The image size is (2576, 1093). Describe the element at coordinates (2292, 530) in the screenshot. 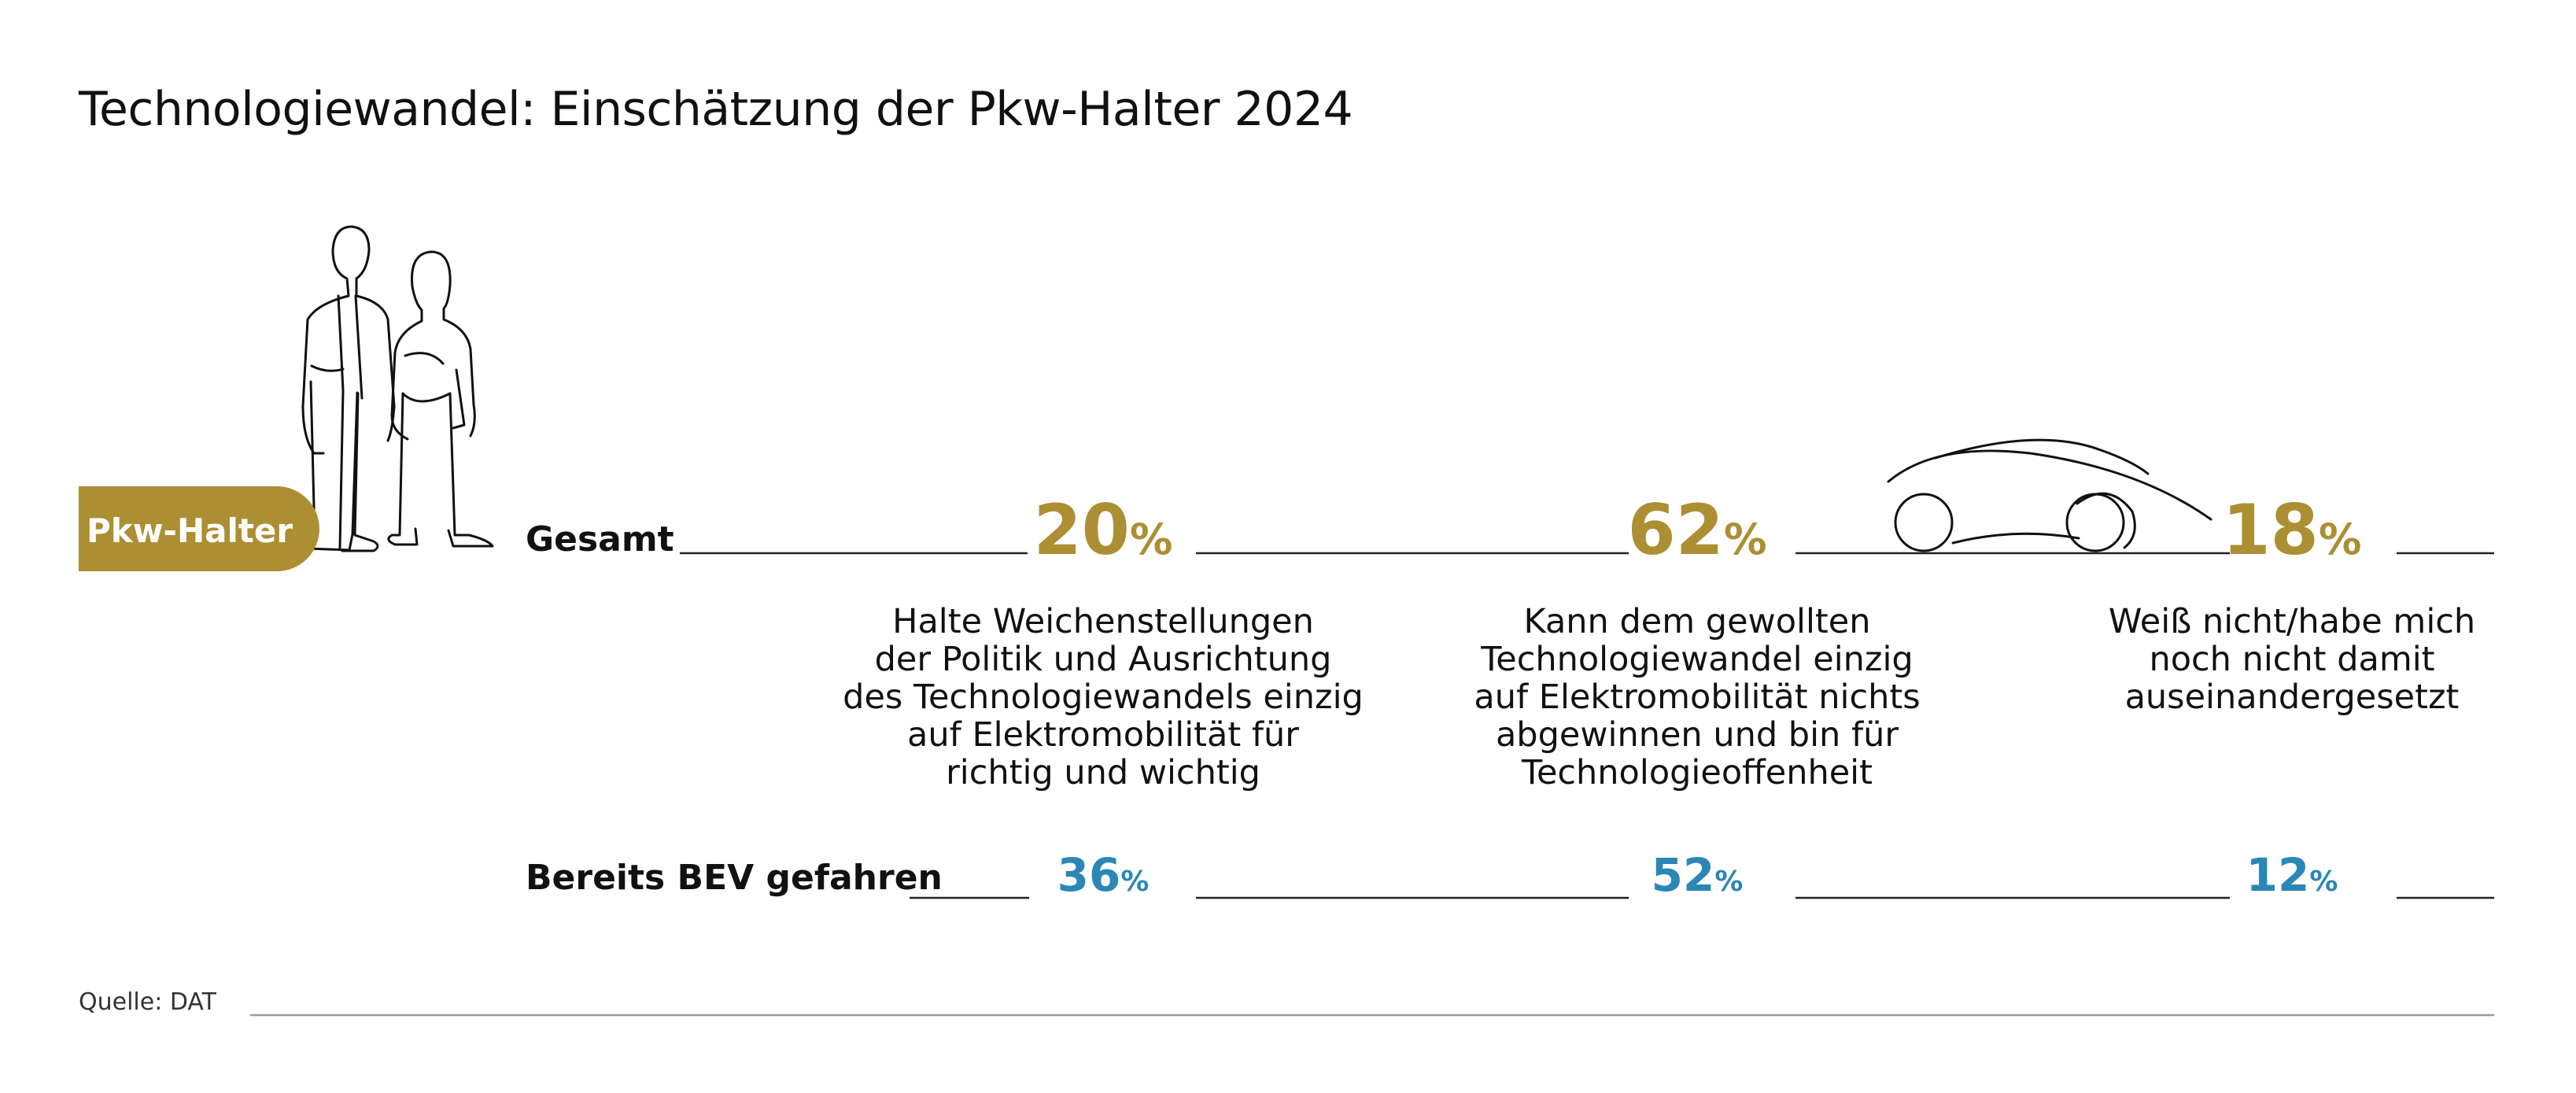

I see `value-gesamt-3: 18%` at that location.